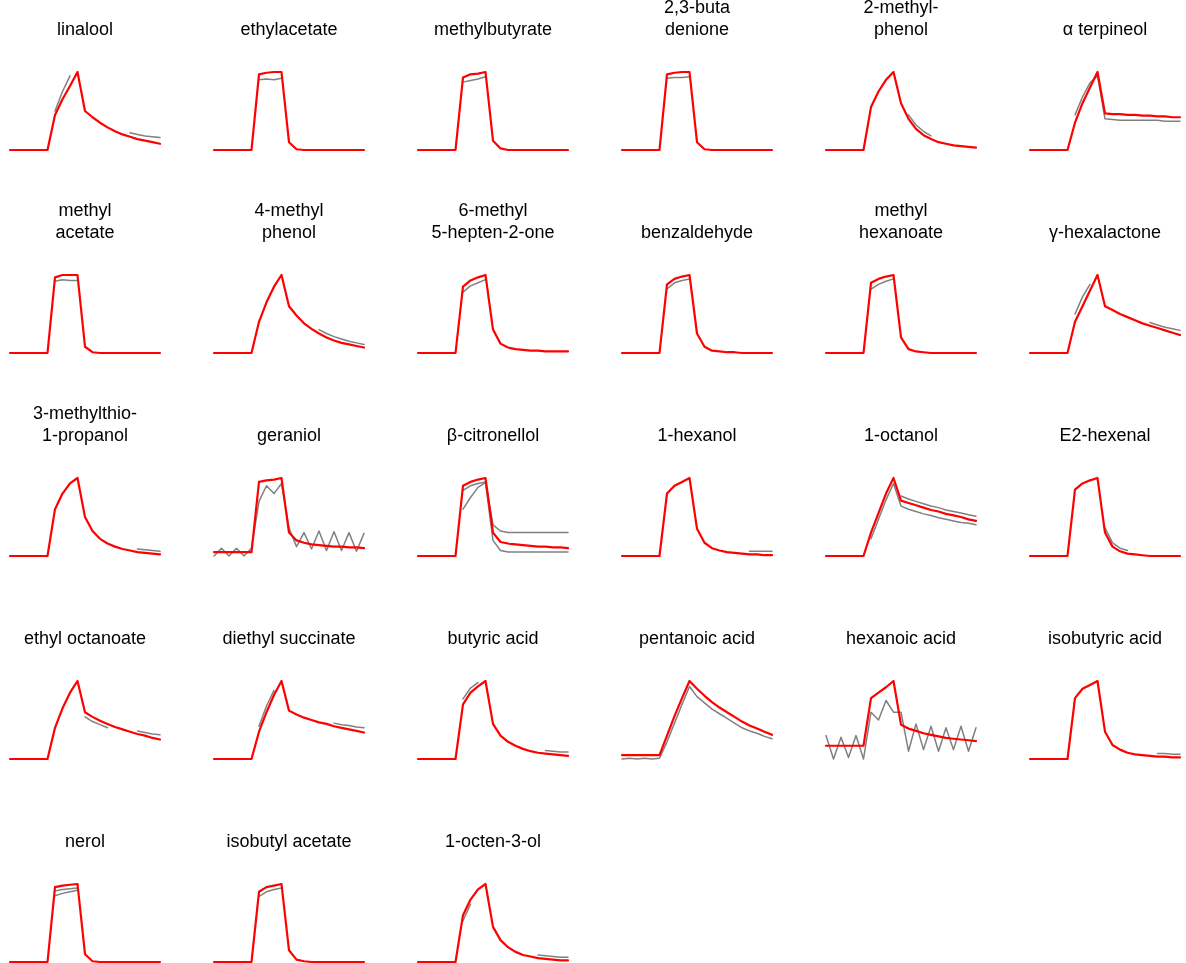 The width and height of the screenshot is (1186, 963). Describe the element at coordinates (493, 637) in the screenshot. I see `chart-title: butyric acid` at that location.